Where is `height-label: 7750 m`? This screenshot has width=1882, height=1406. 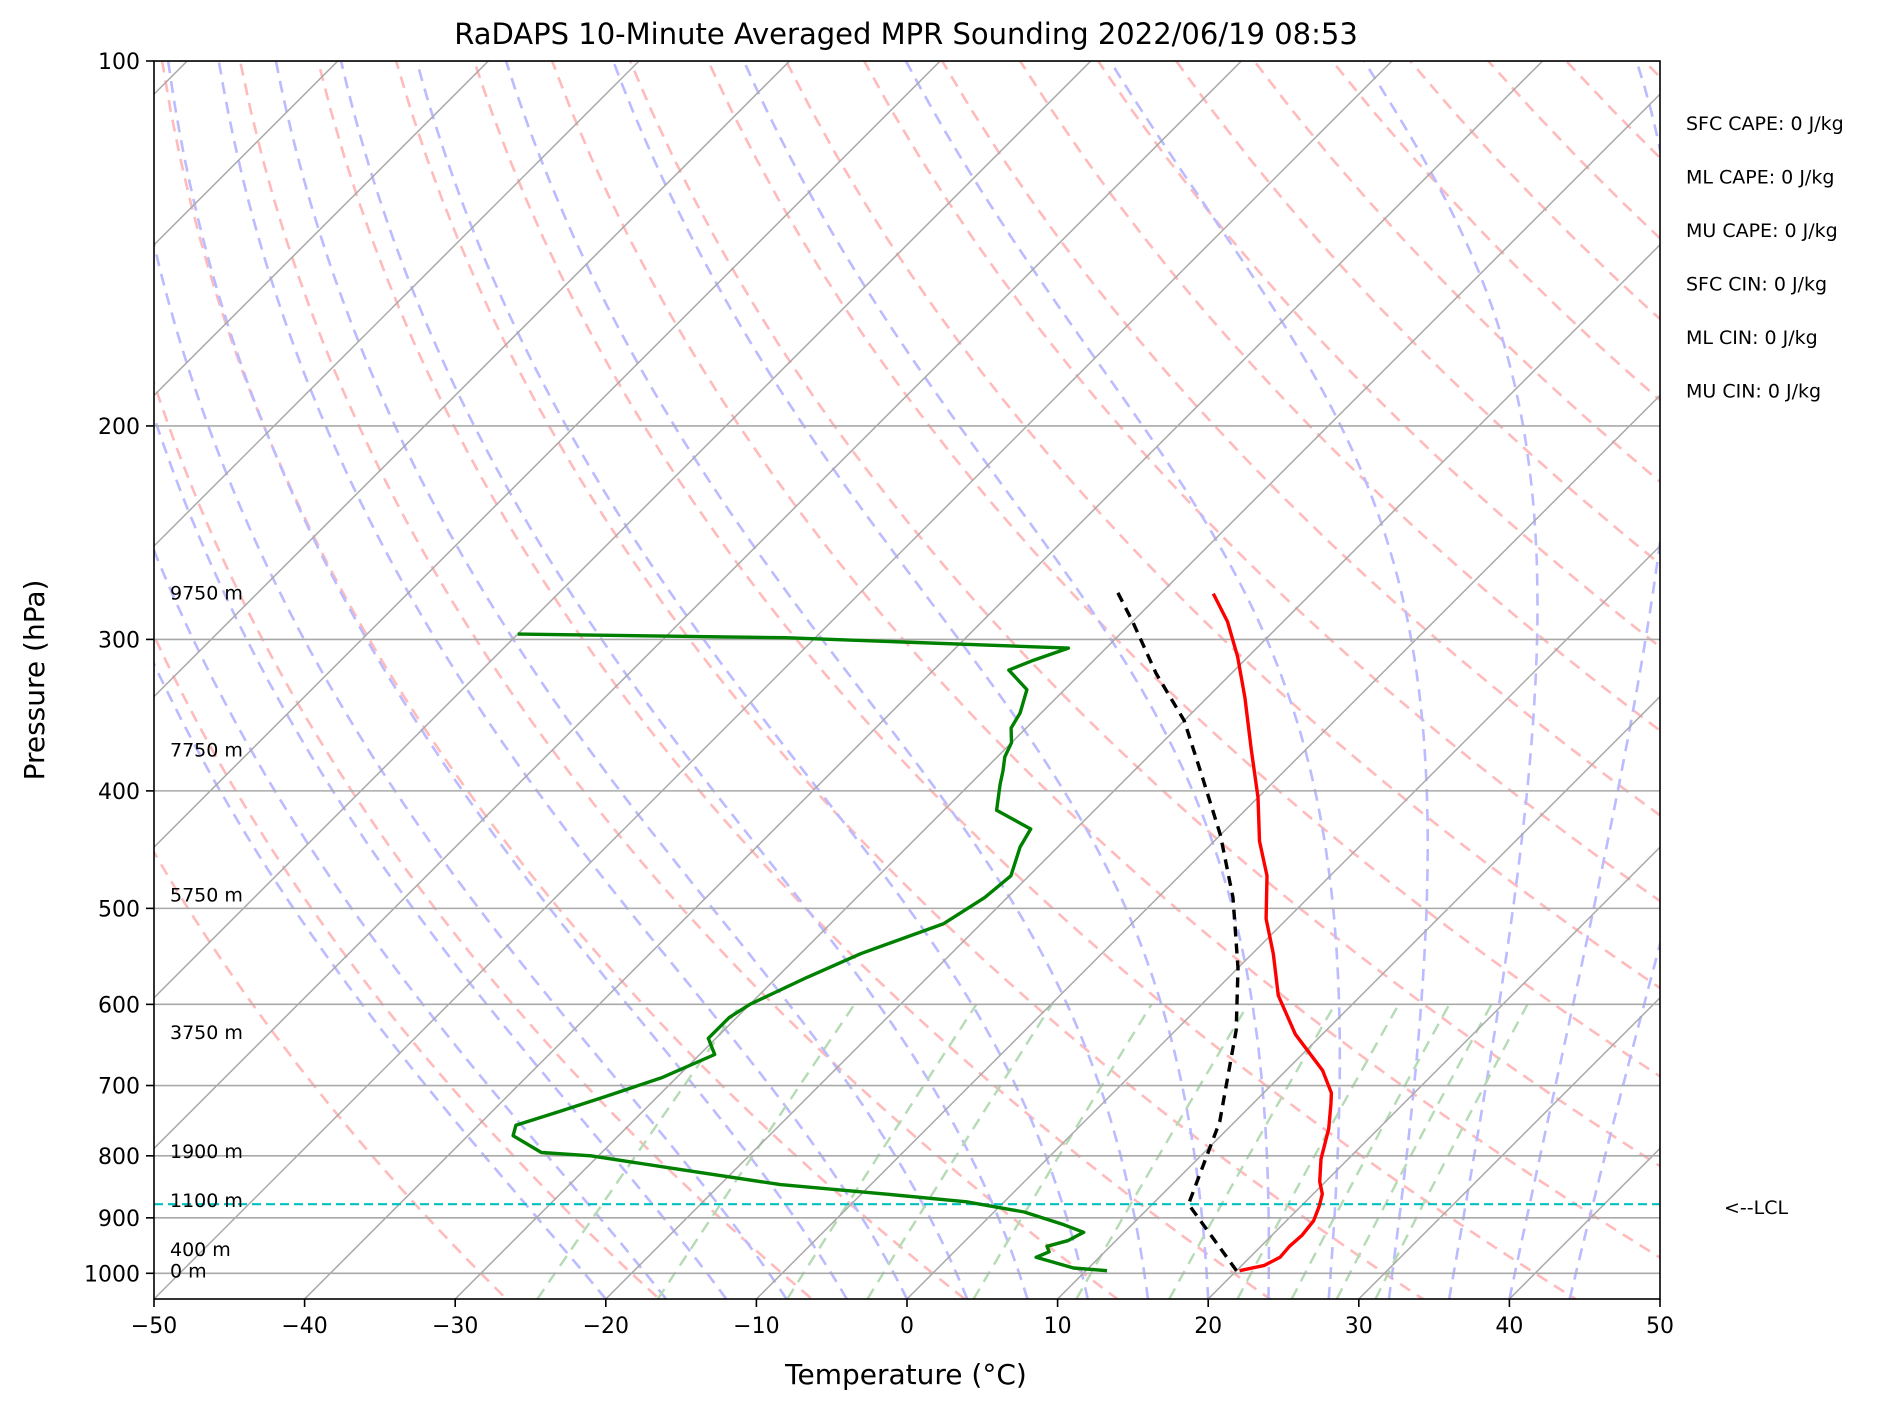
height-label: 7750 m is located at coordinates (206, 751).